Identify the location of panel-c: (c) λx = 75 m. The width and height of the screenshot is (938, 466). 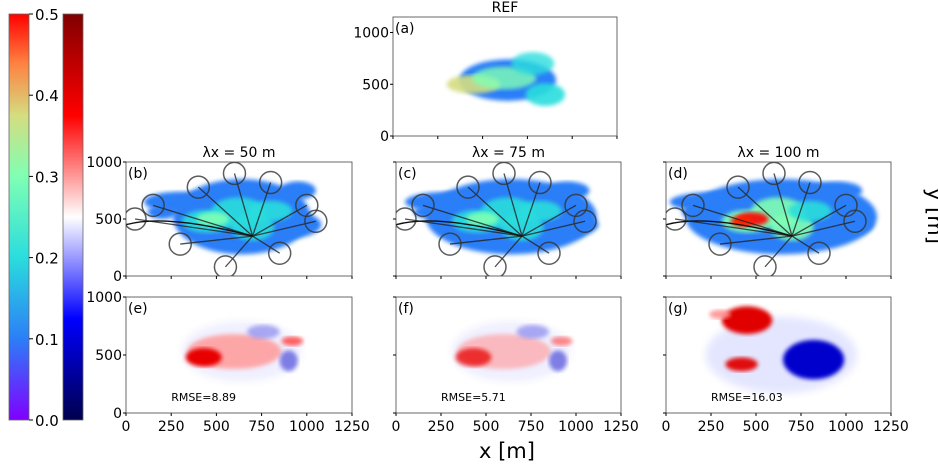
(507, 212).